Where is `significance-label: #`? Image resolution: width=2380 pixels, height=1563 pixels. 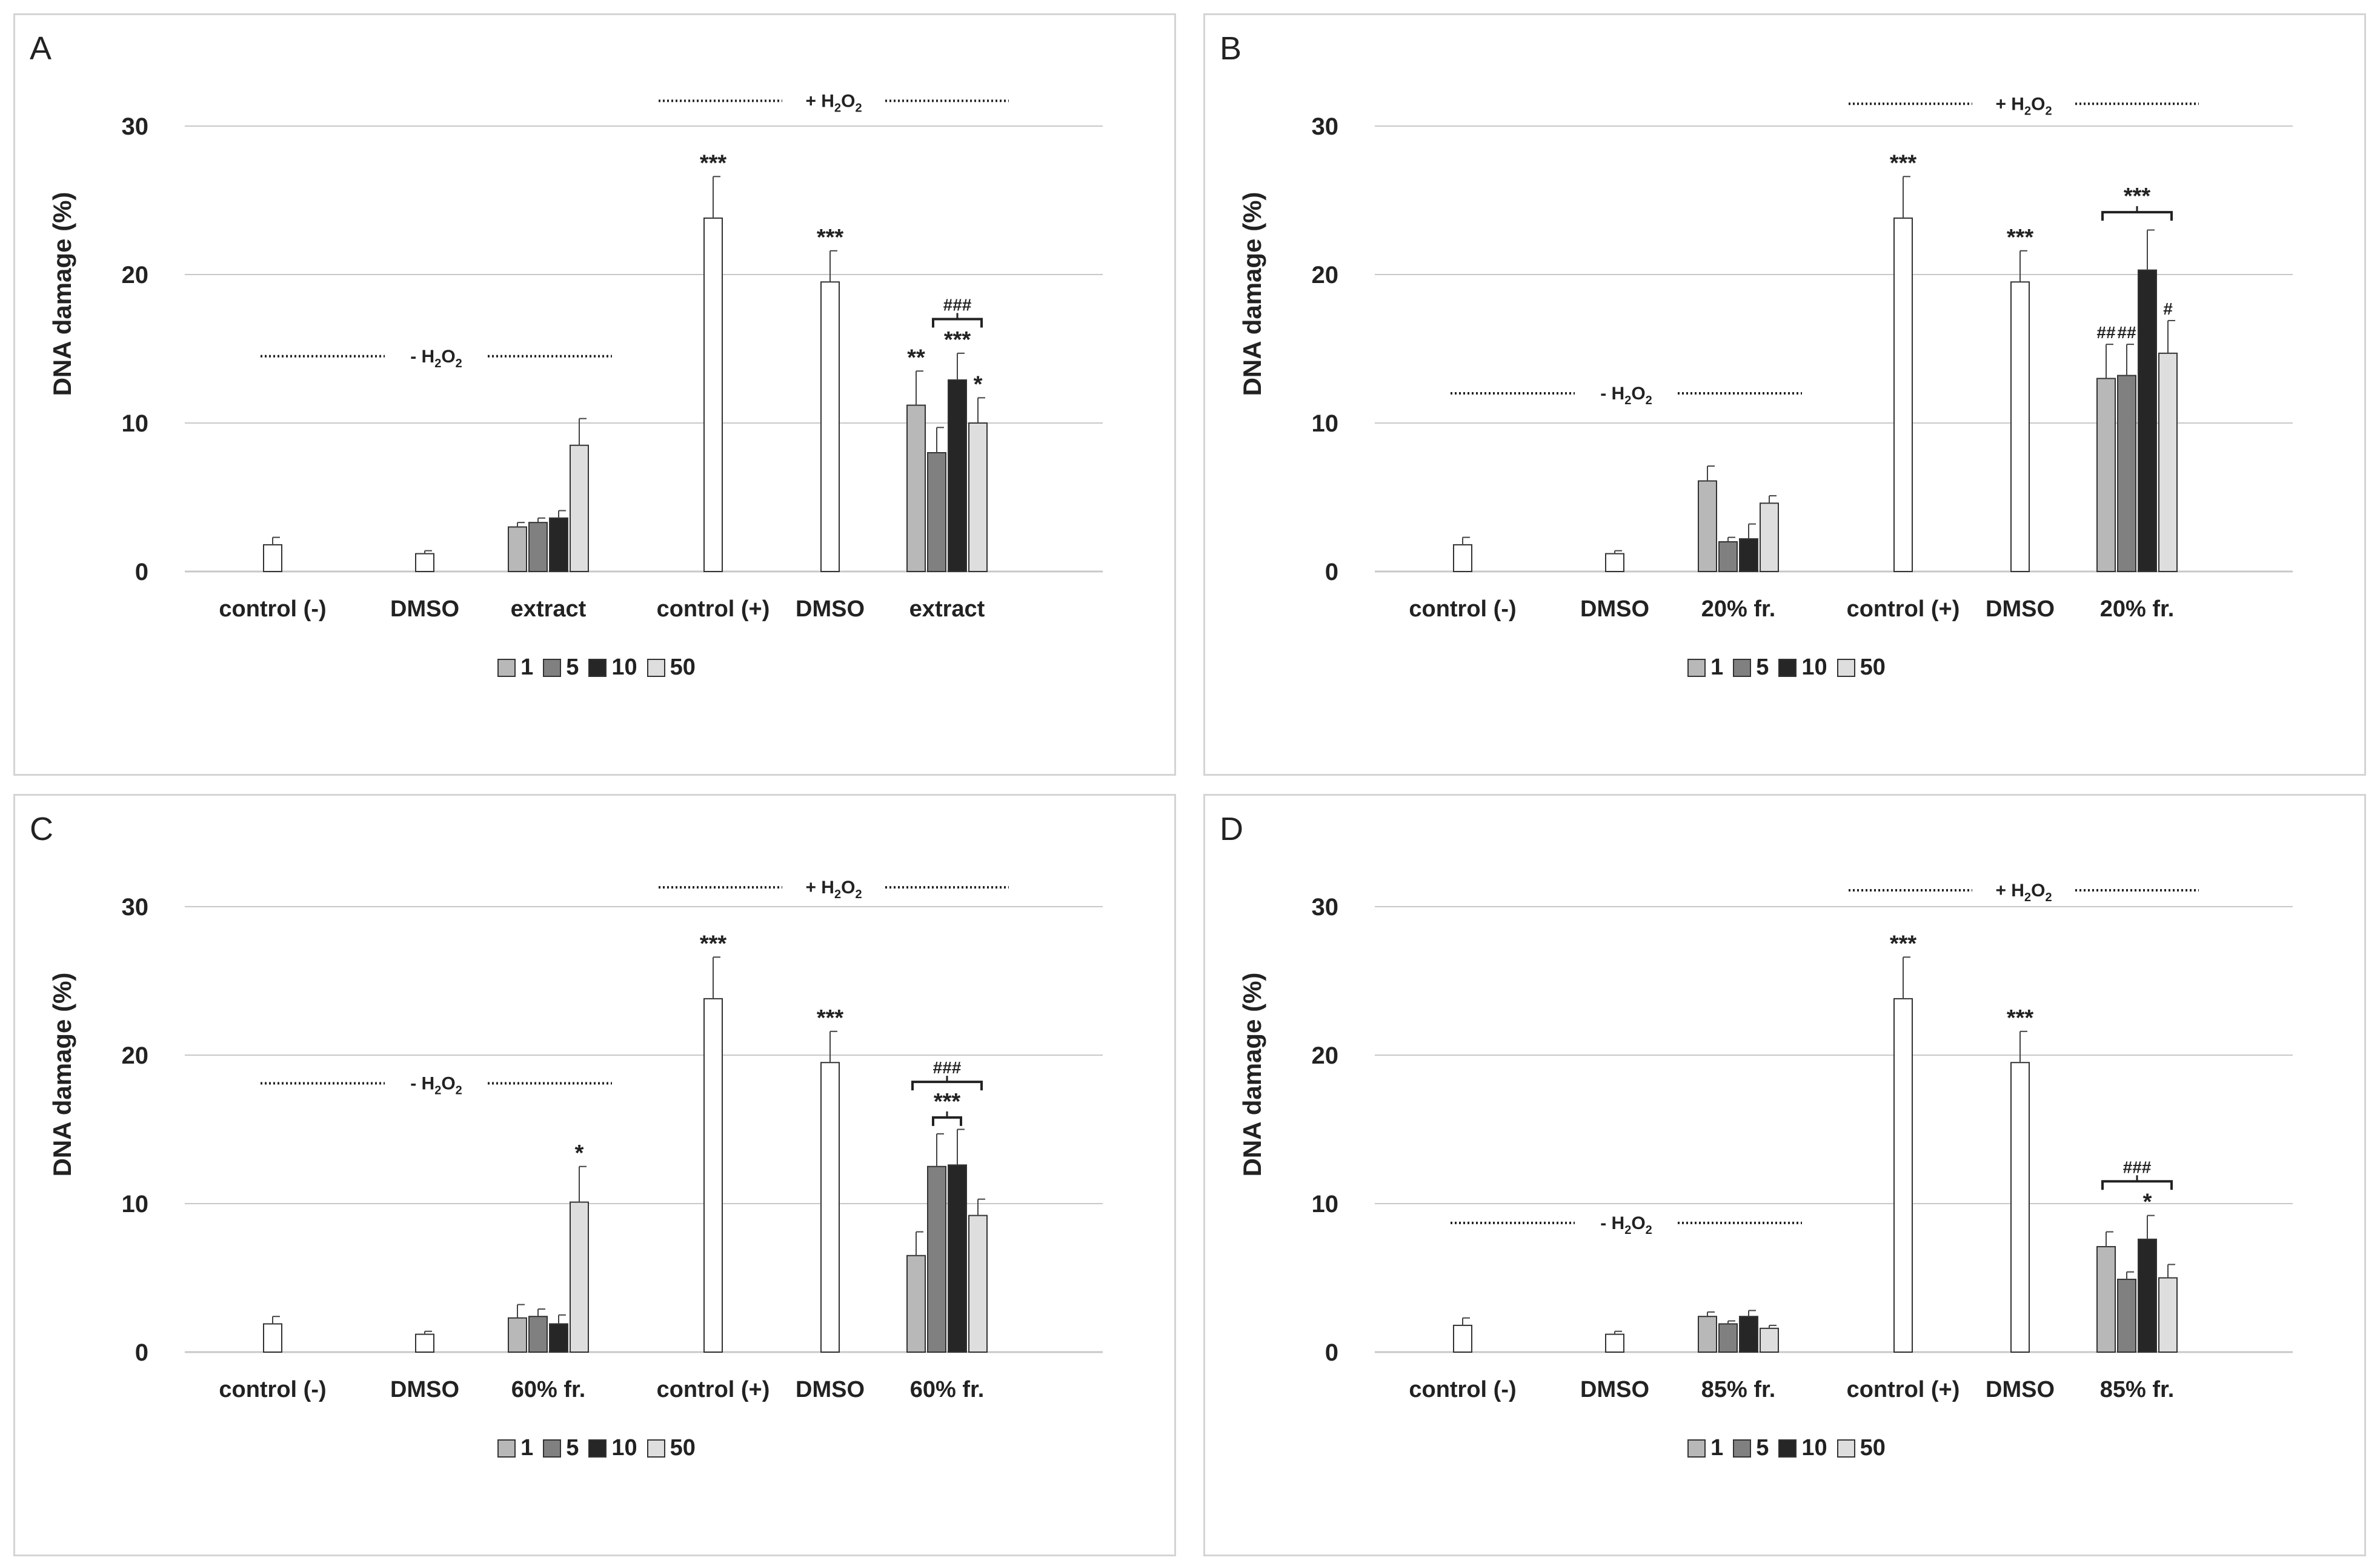
significance-label: # is located at coordinates (2168, 308).